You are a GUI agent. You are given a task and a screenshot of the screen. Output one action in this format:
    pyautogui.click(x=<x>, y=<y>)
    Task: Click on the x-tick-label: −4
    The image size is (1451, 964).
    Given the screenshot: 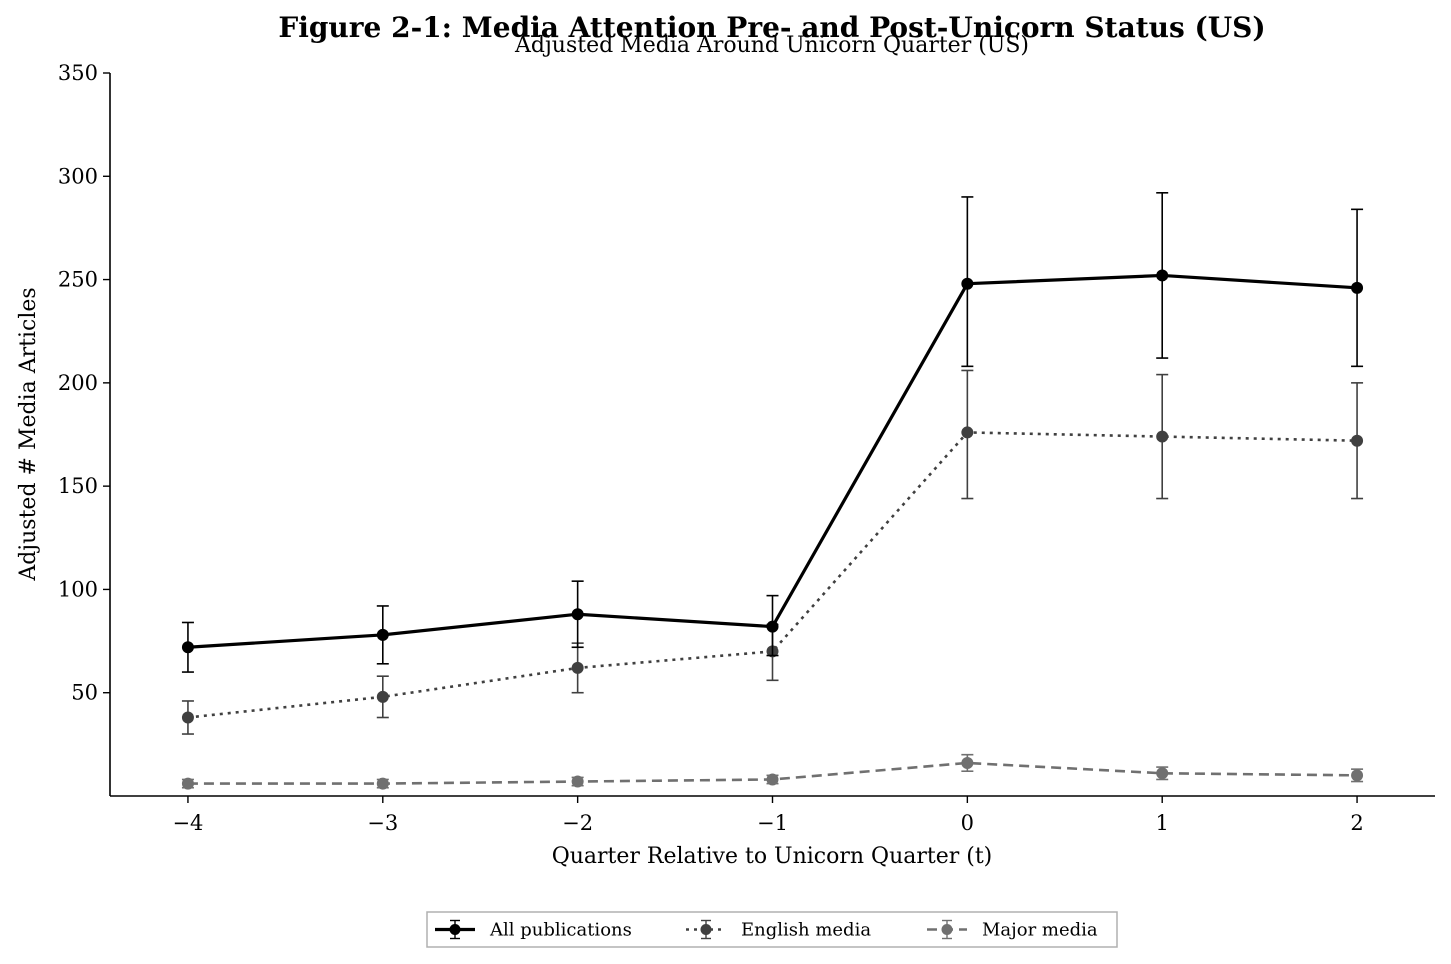 What is the action you would take?
    pyautogui.click(x=187, y=823)
    